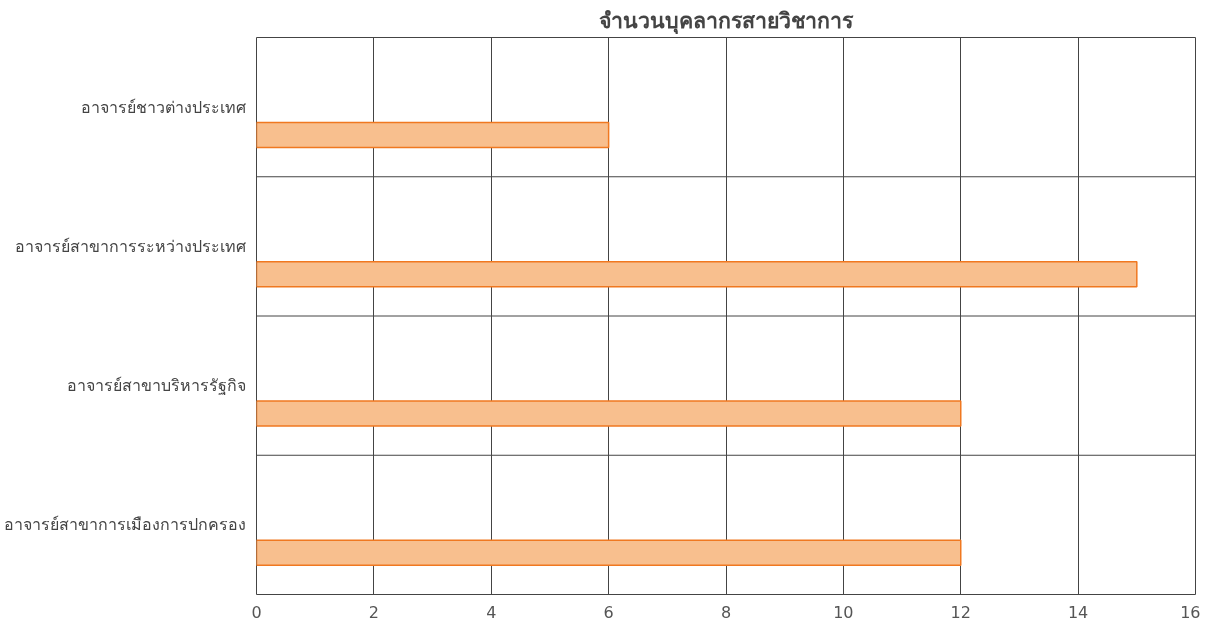 The width and height of the screenshot is (1220, 635). Describe the element at coordinates (608, 612) in the screenshot. I see `x-tick-label: 6` at that location.